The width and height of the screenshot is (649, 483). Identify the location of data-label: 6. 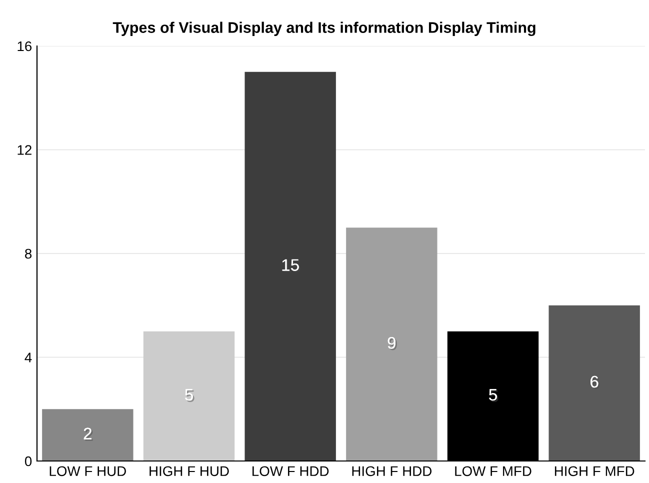
(595, 383).